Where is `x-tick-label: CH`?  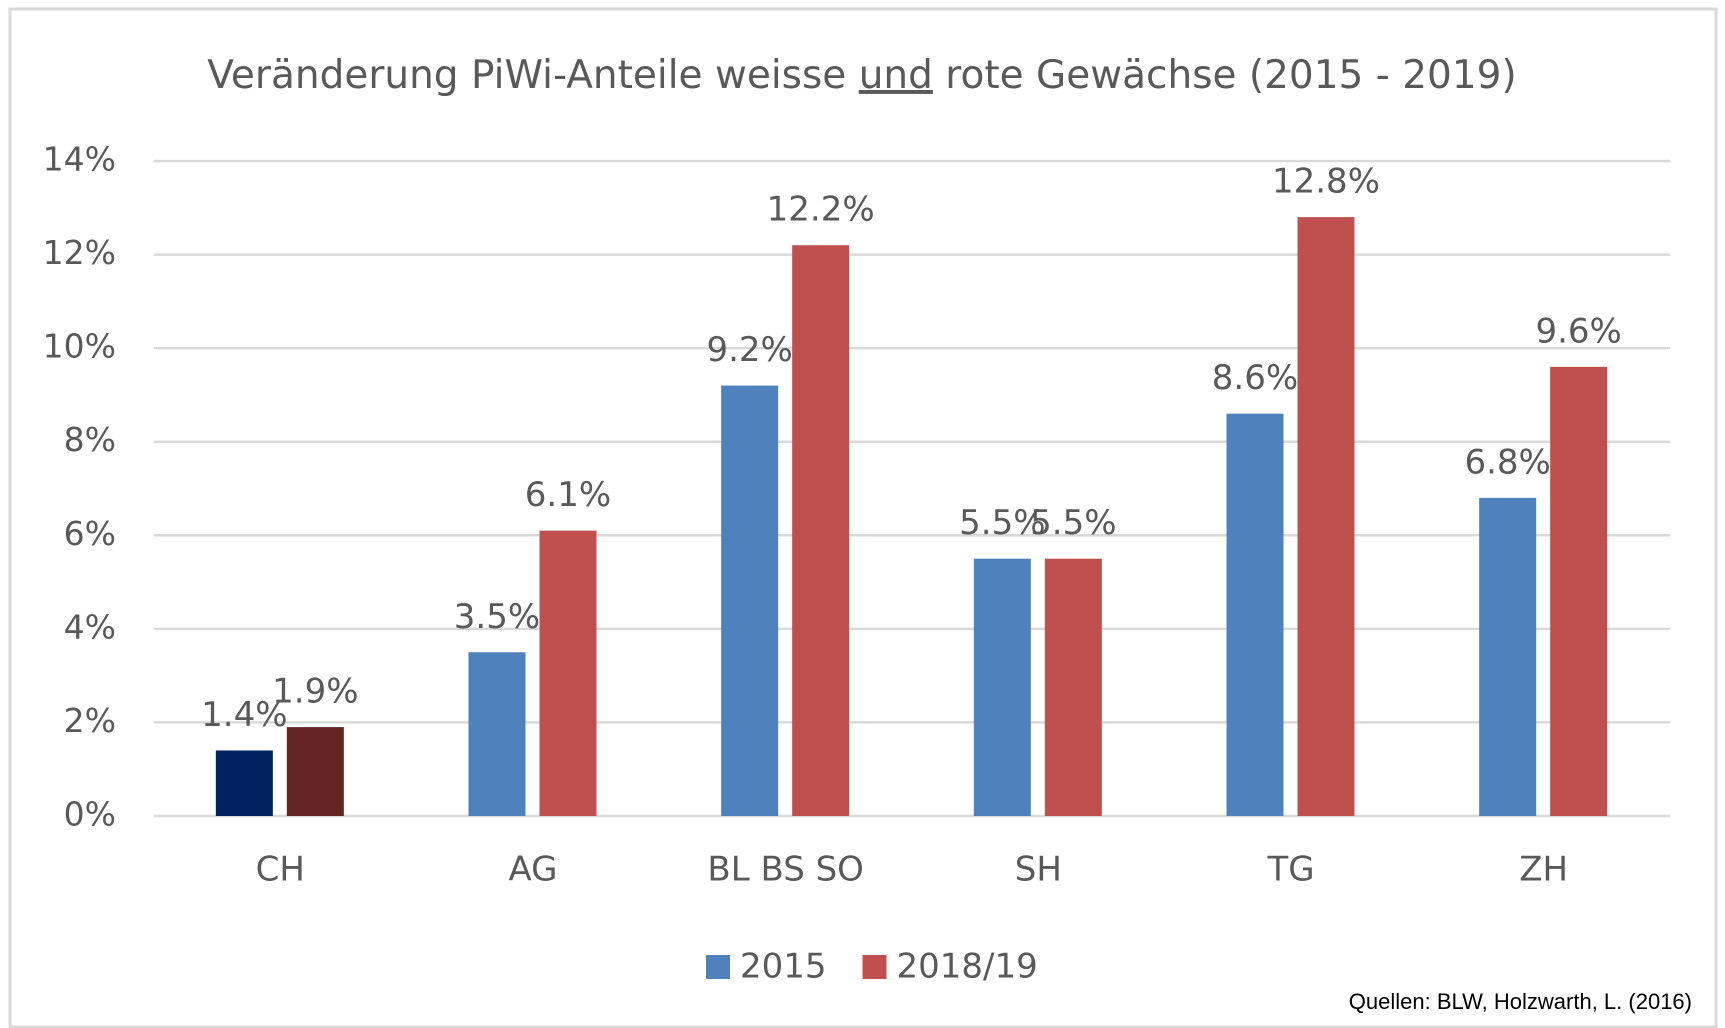
x-tick-label: CH is located at coordinates (280, 870).